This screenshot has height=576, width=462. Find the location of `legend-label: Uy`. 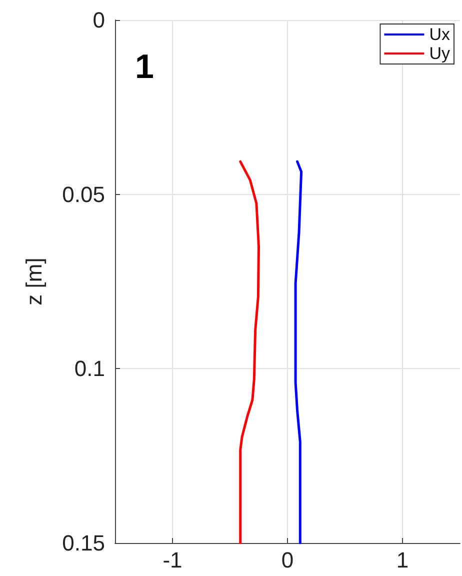

legend-label: Uy is located at coordinates (439, 53).